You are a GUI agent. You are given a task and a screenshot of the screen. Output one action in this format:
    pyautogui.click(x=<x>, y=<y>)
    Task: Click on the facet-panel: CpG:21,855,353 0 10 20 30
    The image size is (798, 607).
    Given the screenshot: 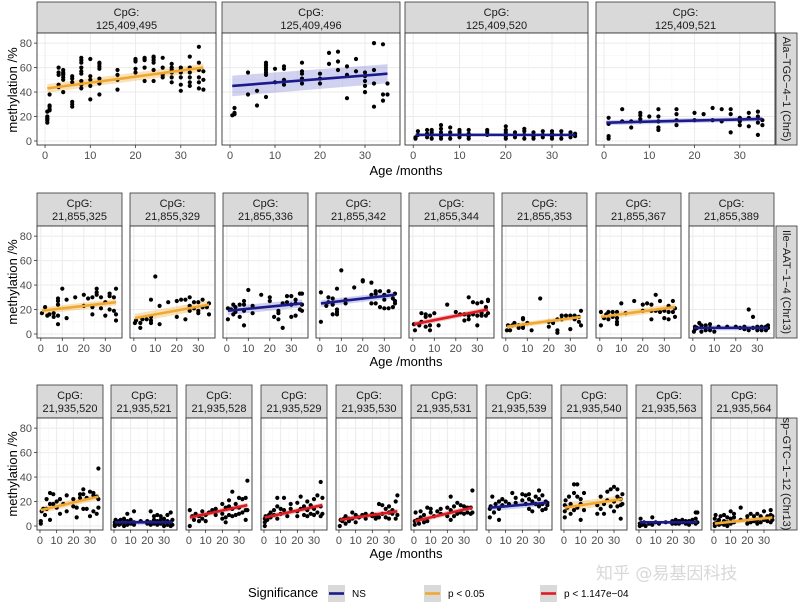 What is the action you would take?
    pyautogui.click(x=544, y=273)
    